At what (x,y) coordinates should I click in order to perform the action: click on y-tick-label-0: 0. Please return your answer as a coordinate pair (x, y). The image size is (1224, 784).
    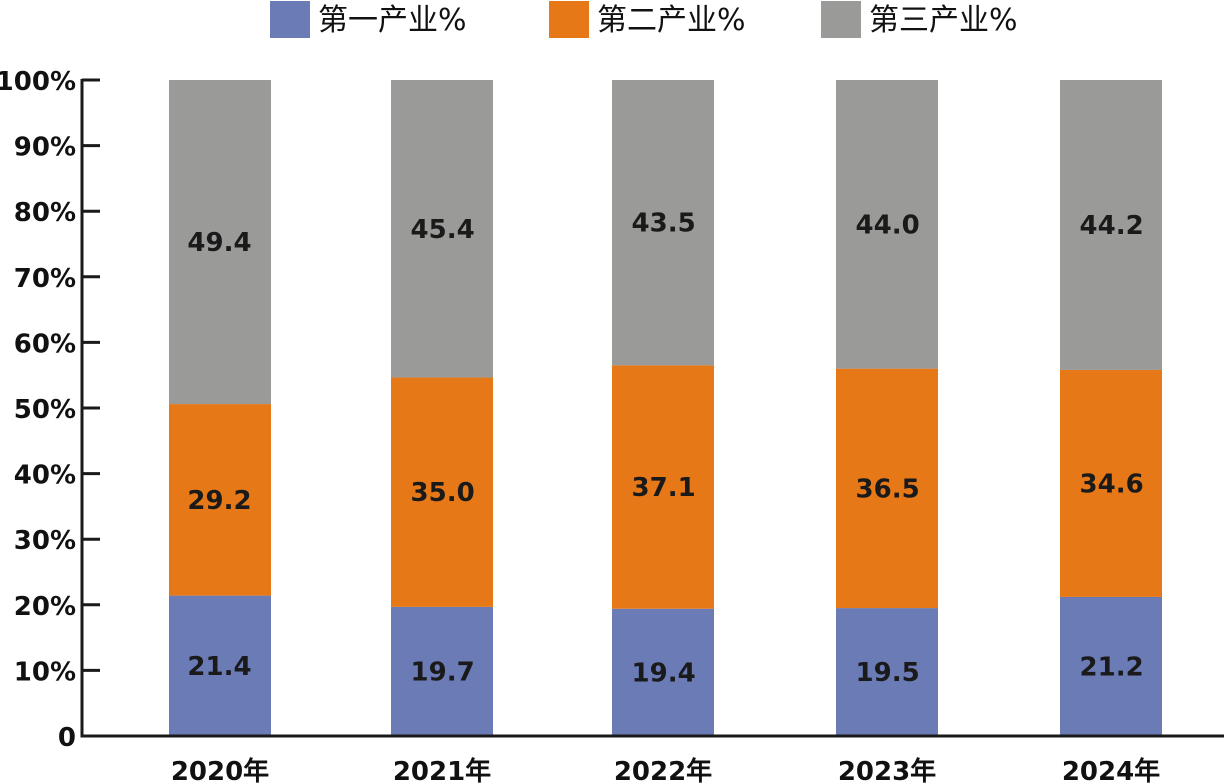
    Looking at the image, I should click on (67, 738).